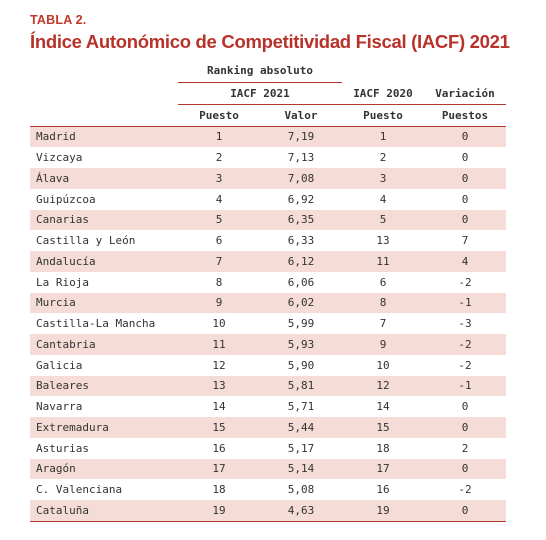 The height and width of the screenshot is (540, 546). I want to click on variacion-cell: 7, so click(465, 241).